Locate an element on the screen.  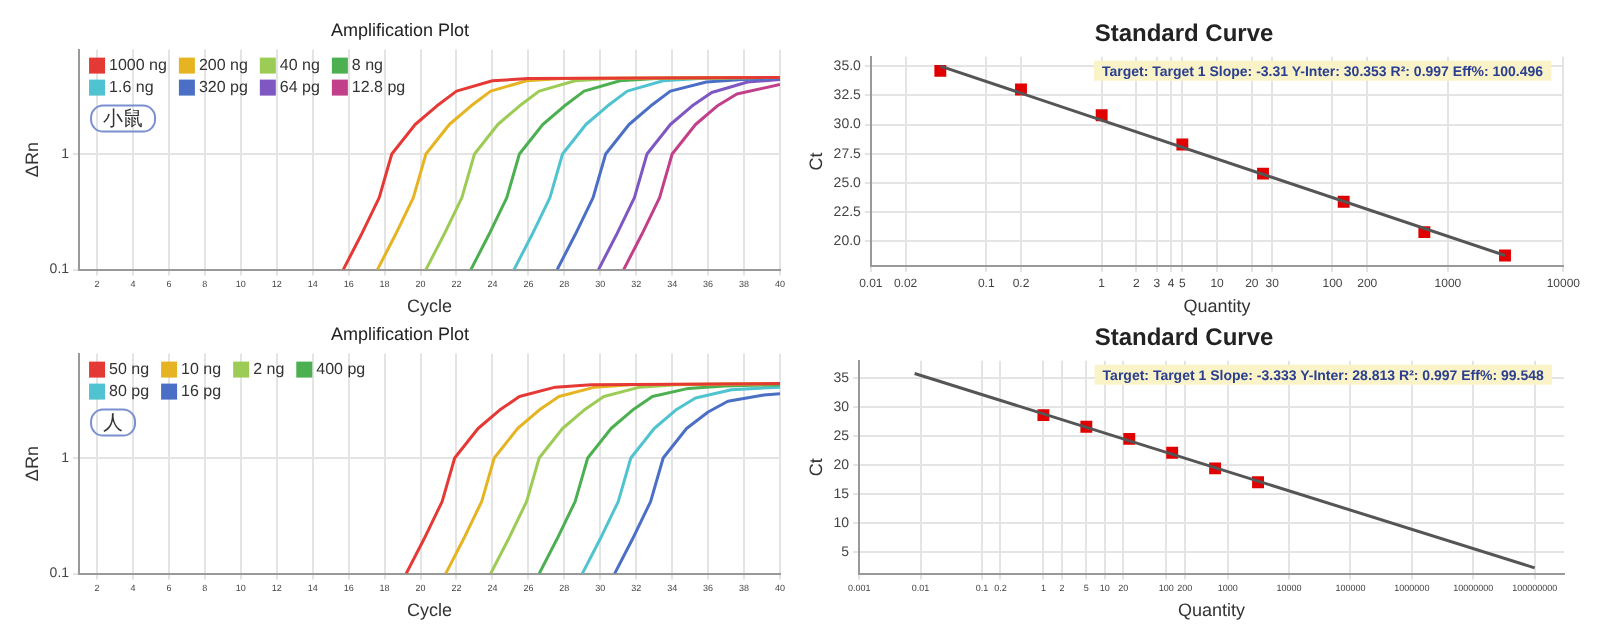
legend-label: 16 pg is located at coordinates (201, 391).